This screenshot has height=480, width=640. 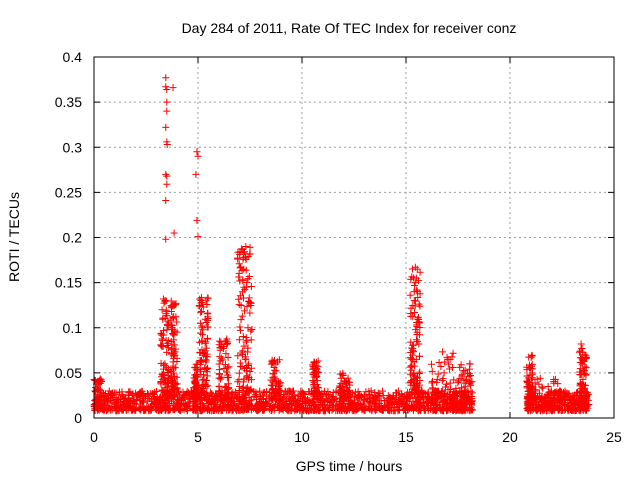 I want to click on y-tick-label: 0.25, so click(x=68, y=192).